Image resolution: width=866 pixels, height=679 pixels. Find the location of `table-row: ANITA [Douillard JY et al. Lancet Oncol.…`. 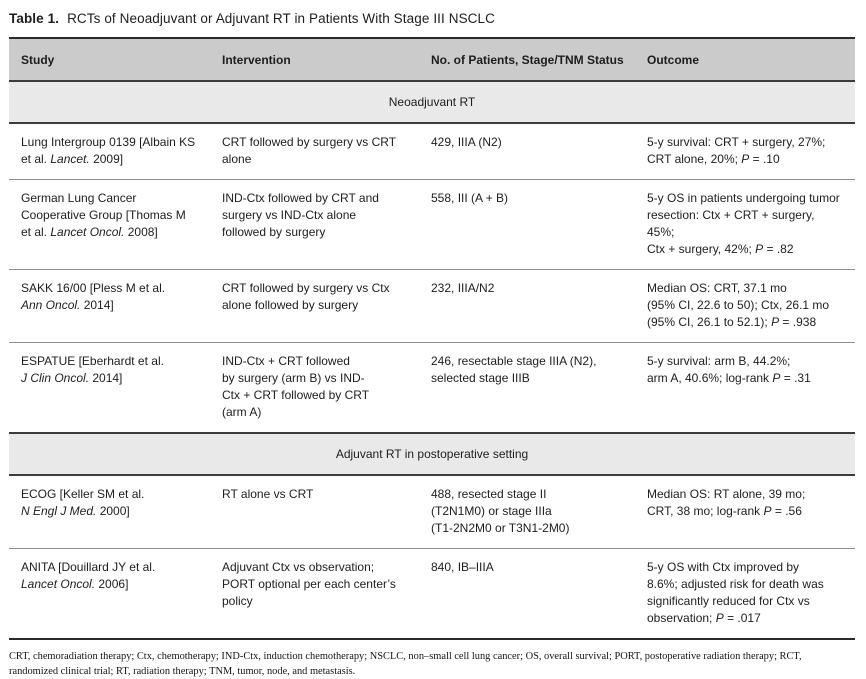

table-row: ANITA [Douillard JY et al. Lancet Oncol.… is located at coordinates (432, 593).